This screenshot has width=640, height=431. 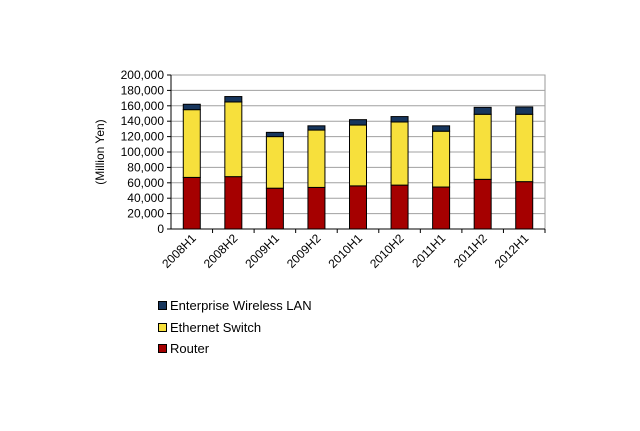 What do you see at coordinates (428, 250) in the screenshot?
I see `x-tick-label: 2011H1` at bounding box center [428, 250].